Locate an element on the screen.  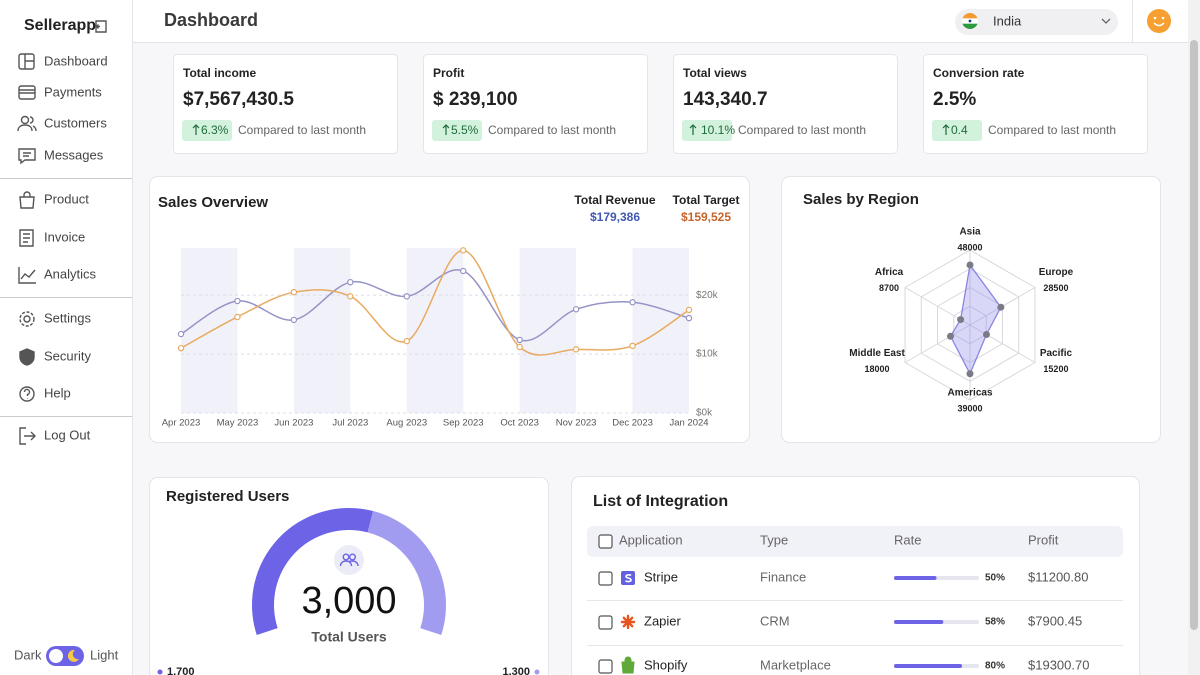
kpi-change: 6.3% is located at coordinates (215, 130).